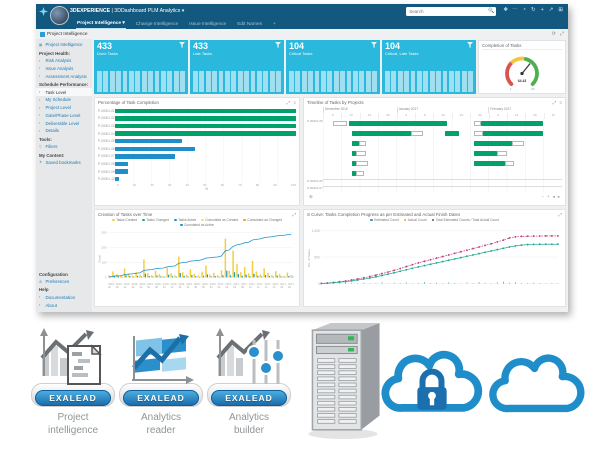 The width and height of the screenshot is (600, 474). Describe the element at coordinates (64, 115) in the screenshot. I see `sidebar-item-gate-phase-level: ▪ Gate/Phase Level` at that location.